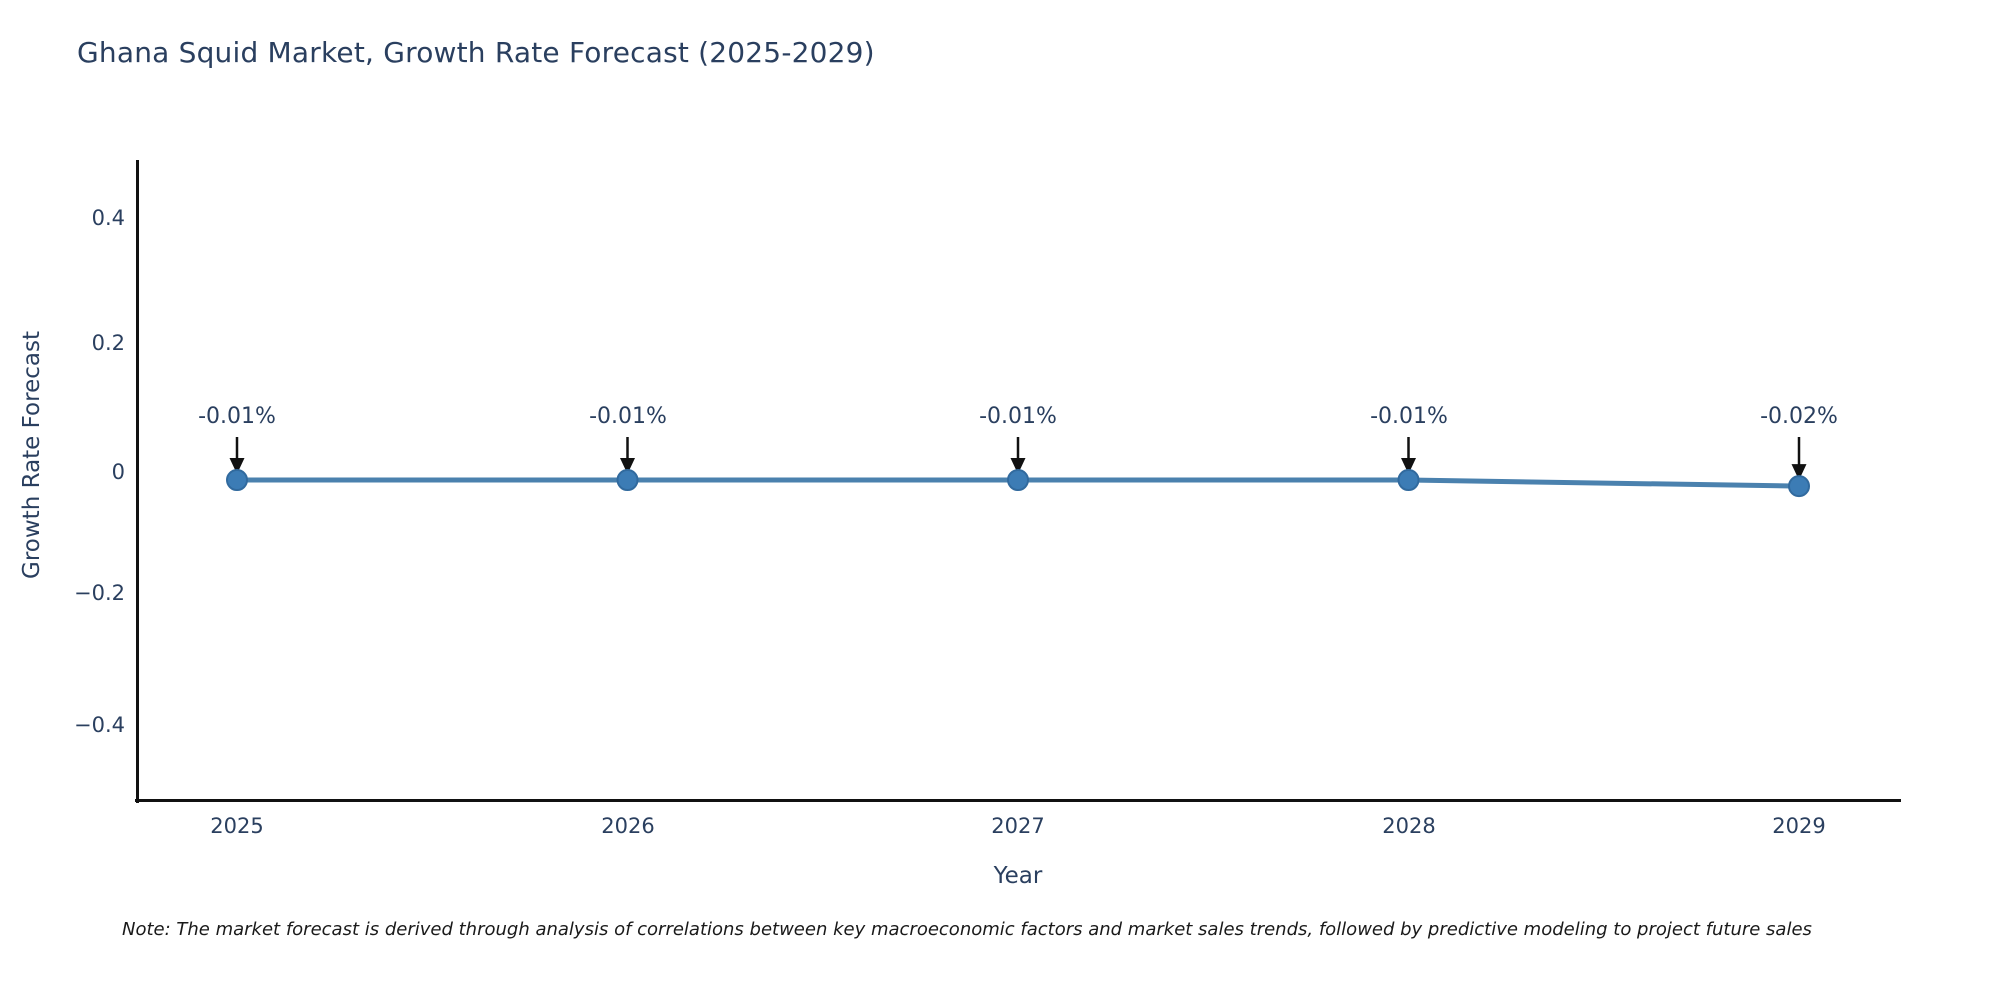  I want to click on x-tick-label: 2029, so click(1799, 826).